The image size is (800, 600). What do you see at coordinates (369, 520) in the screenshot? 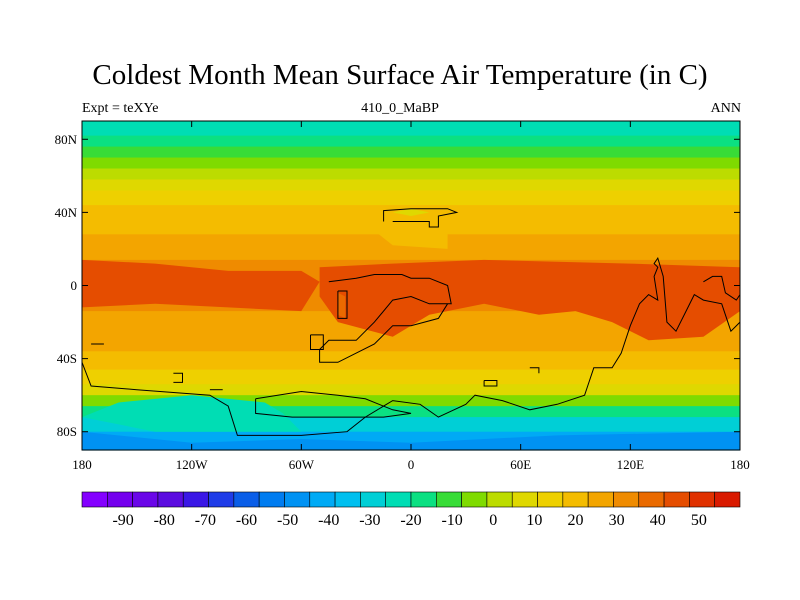
I see `colorbar-label: -30` at bounding box center [369, 520].